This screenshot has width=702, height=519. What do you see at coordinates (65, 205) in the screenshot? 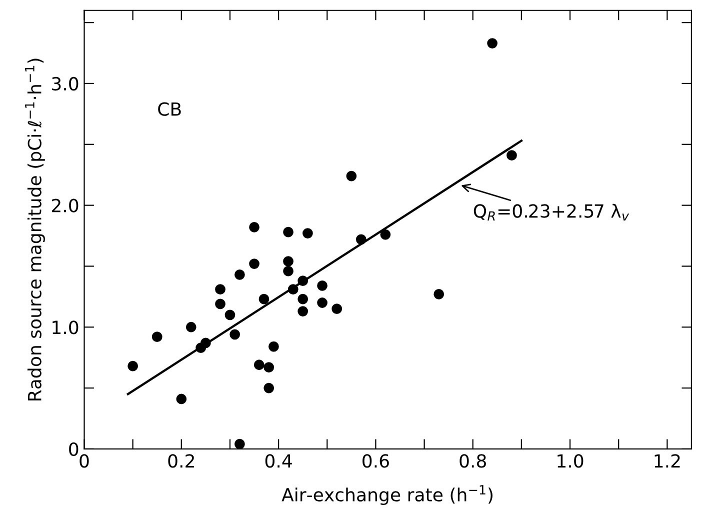
I see `y-tick-label: 2.0` at bounding box center [65, 205].